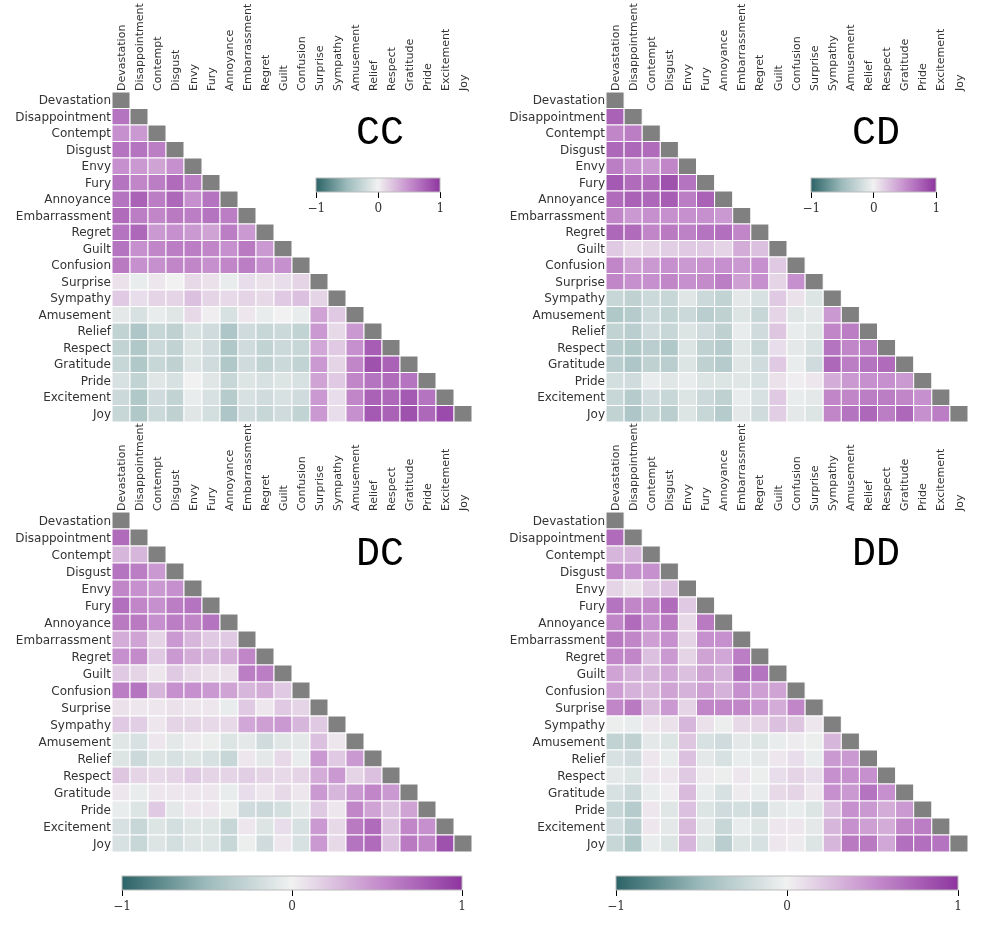 Image resolution: width=1001 pixels, height=935 pixels. Describe the element at coordinates (98, 182) in the screenshot. I see `y-tick-label: Fury` at that location.